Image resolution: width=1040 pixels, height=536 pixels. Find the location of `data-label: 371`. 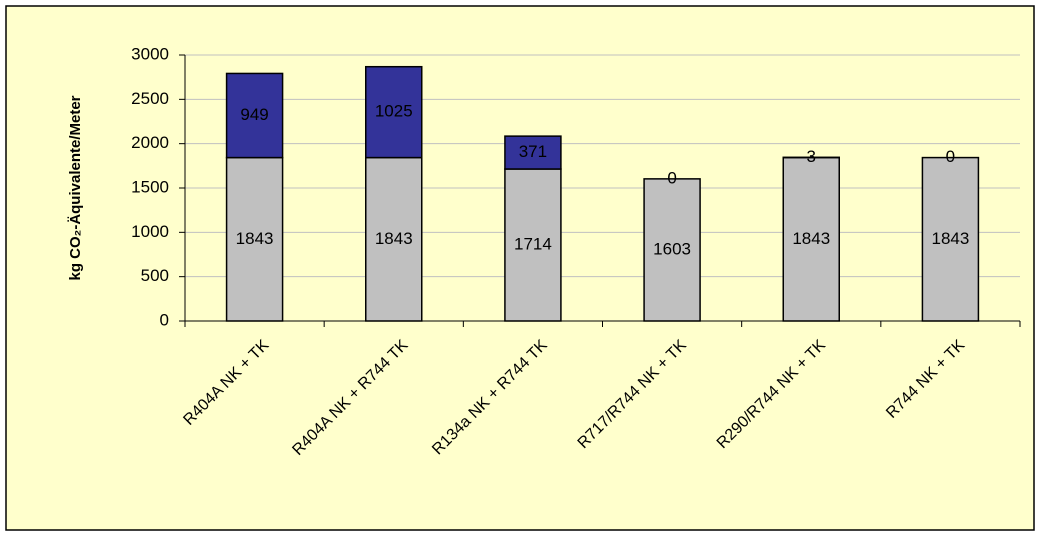

data-label: 371 is located at coordinates (533, 151).